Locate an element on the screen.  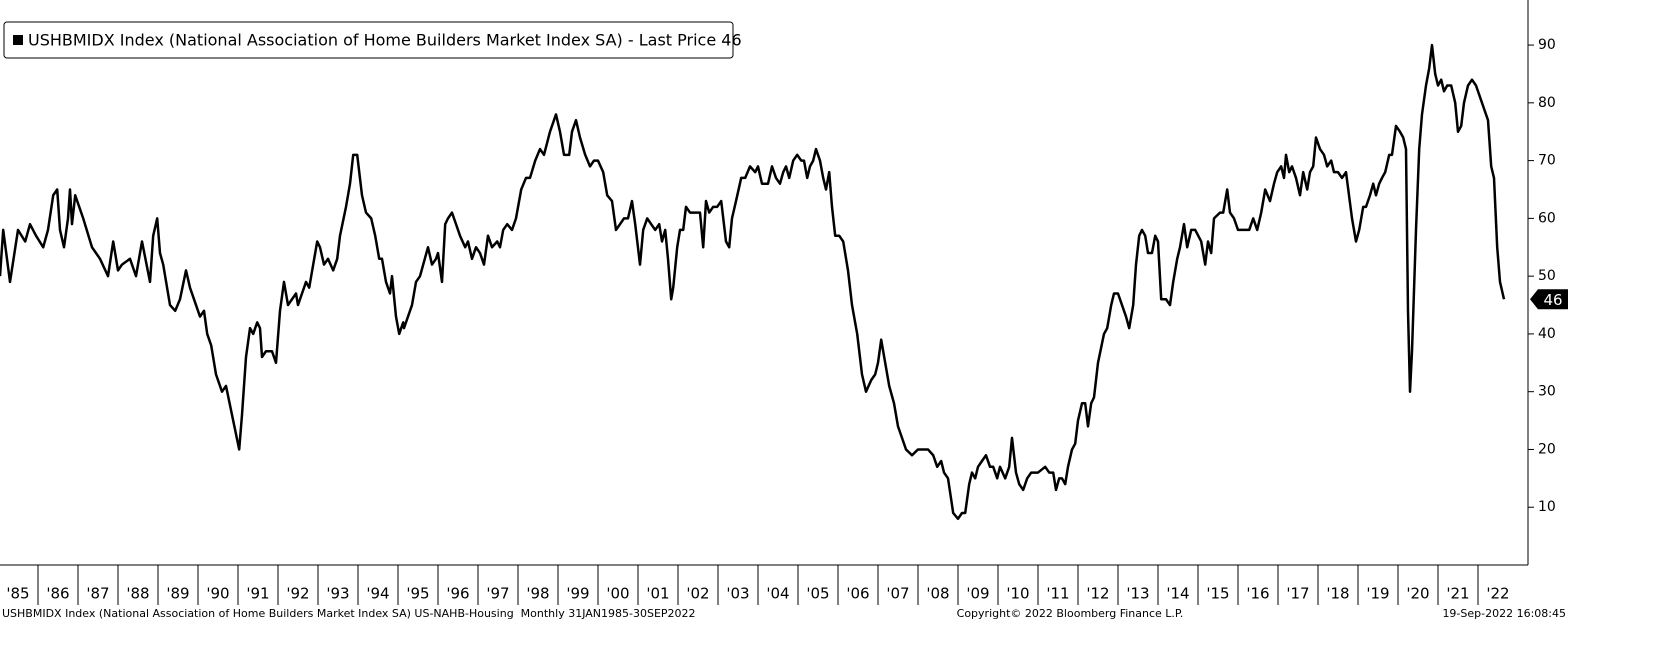
y-tick-label: 90 is located at coordinates (1547, 45).